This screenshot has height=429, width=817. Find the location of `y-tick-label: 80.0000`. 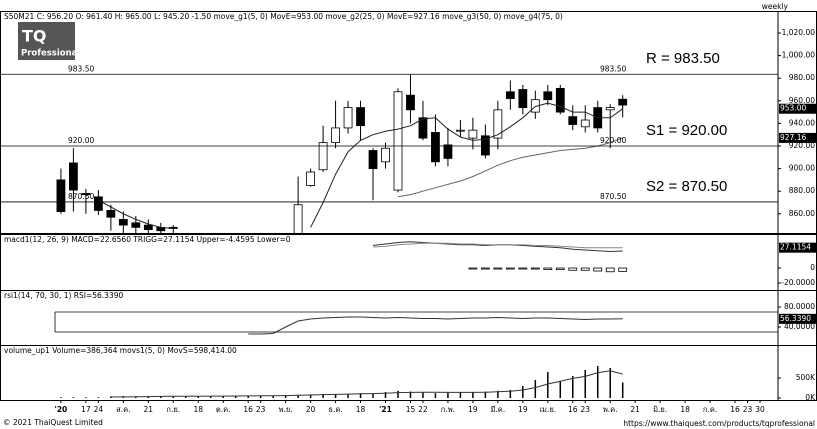

y-tick-label: 80.0000 is located at coordinates (799, 306).